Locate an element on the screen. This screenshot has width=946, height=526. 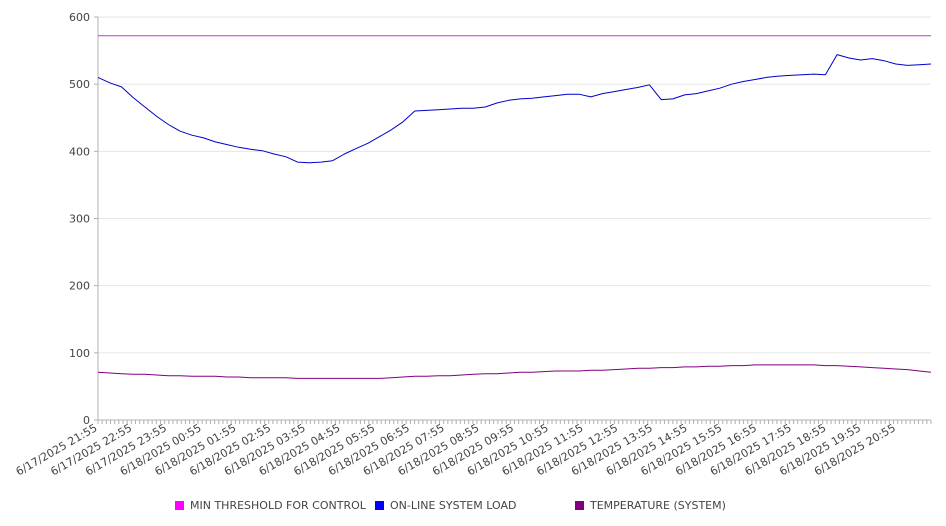
legend-label-temperature: TEMPERATURE (SYSTEM) is located at coordinates (658, 505).